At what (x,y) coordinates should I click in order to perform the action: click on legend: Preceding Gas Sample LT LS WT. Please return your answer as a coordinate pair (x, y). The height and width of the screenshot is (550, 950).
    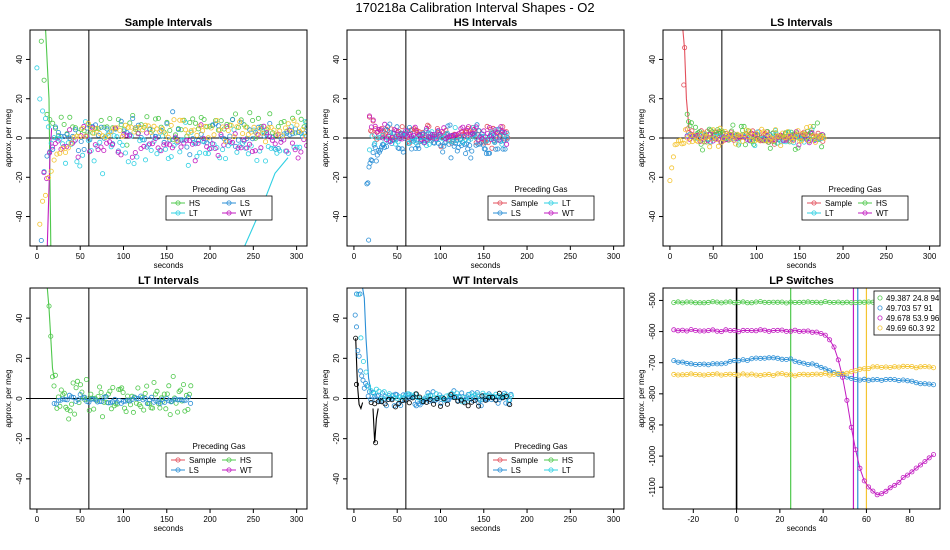
    Looking at the image, I should click on (541, 203).